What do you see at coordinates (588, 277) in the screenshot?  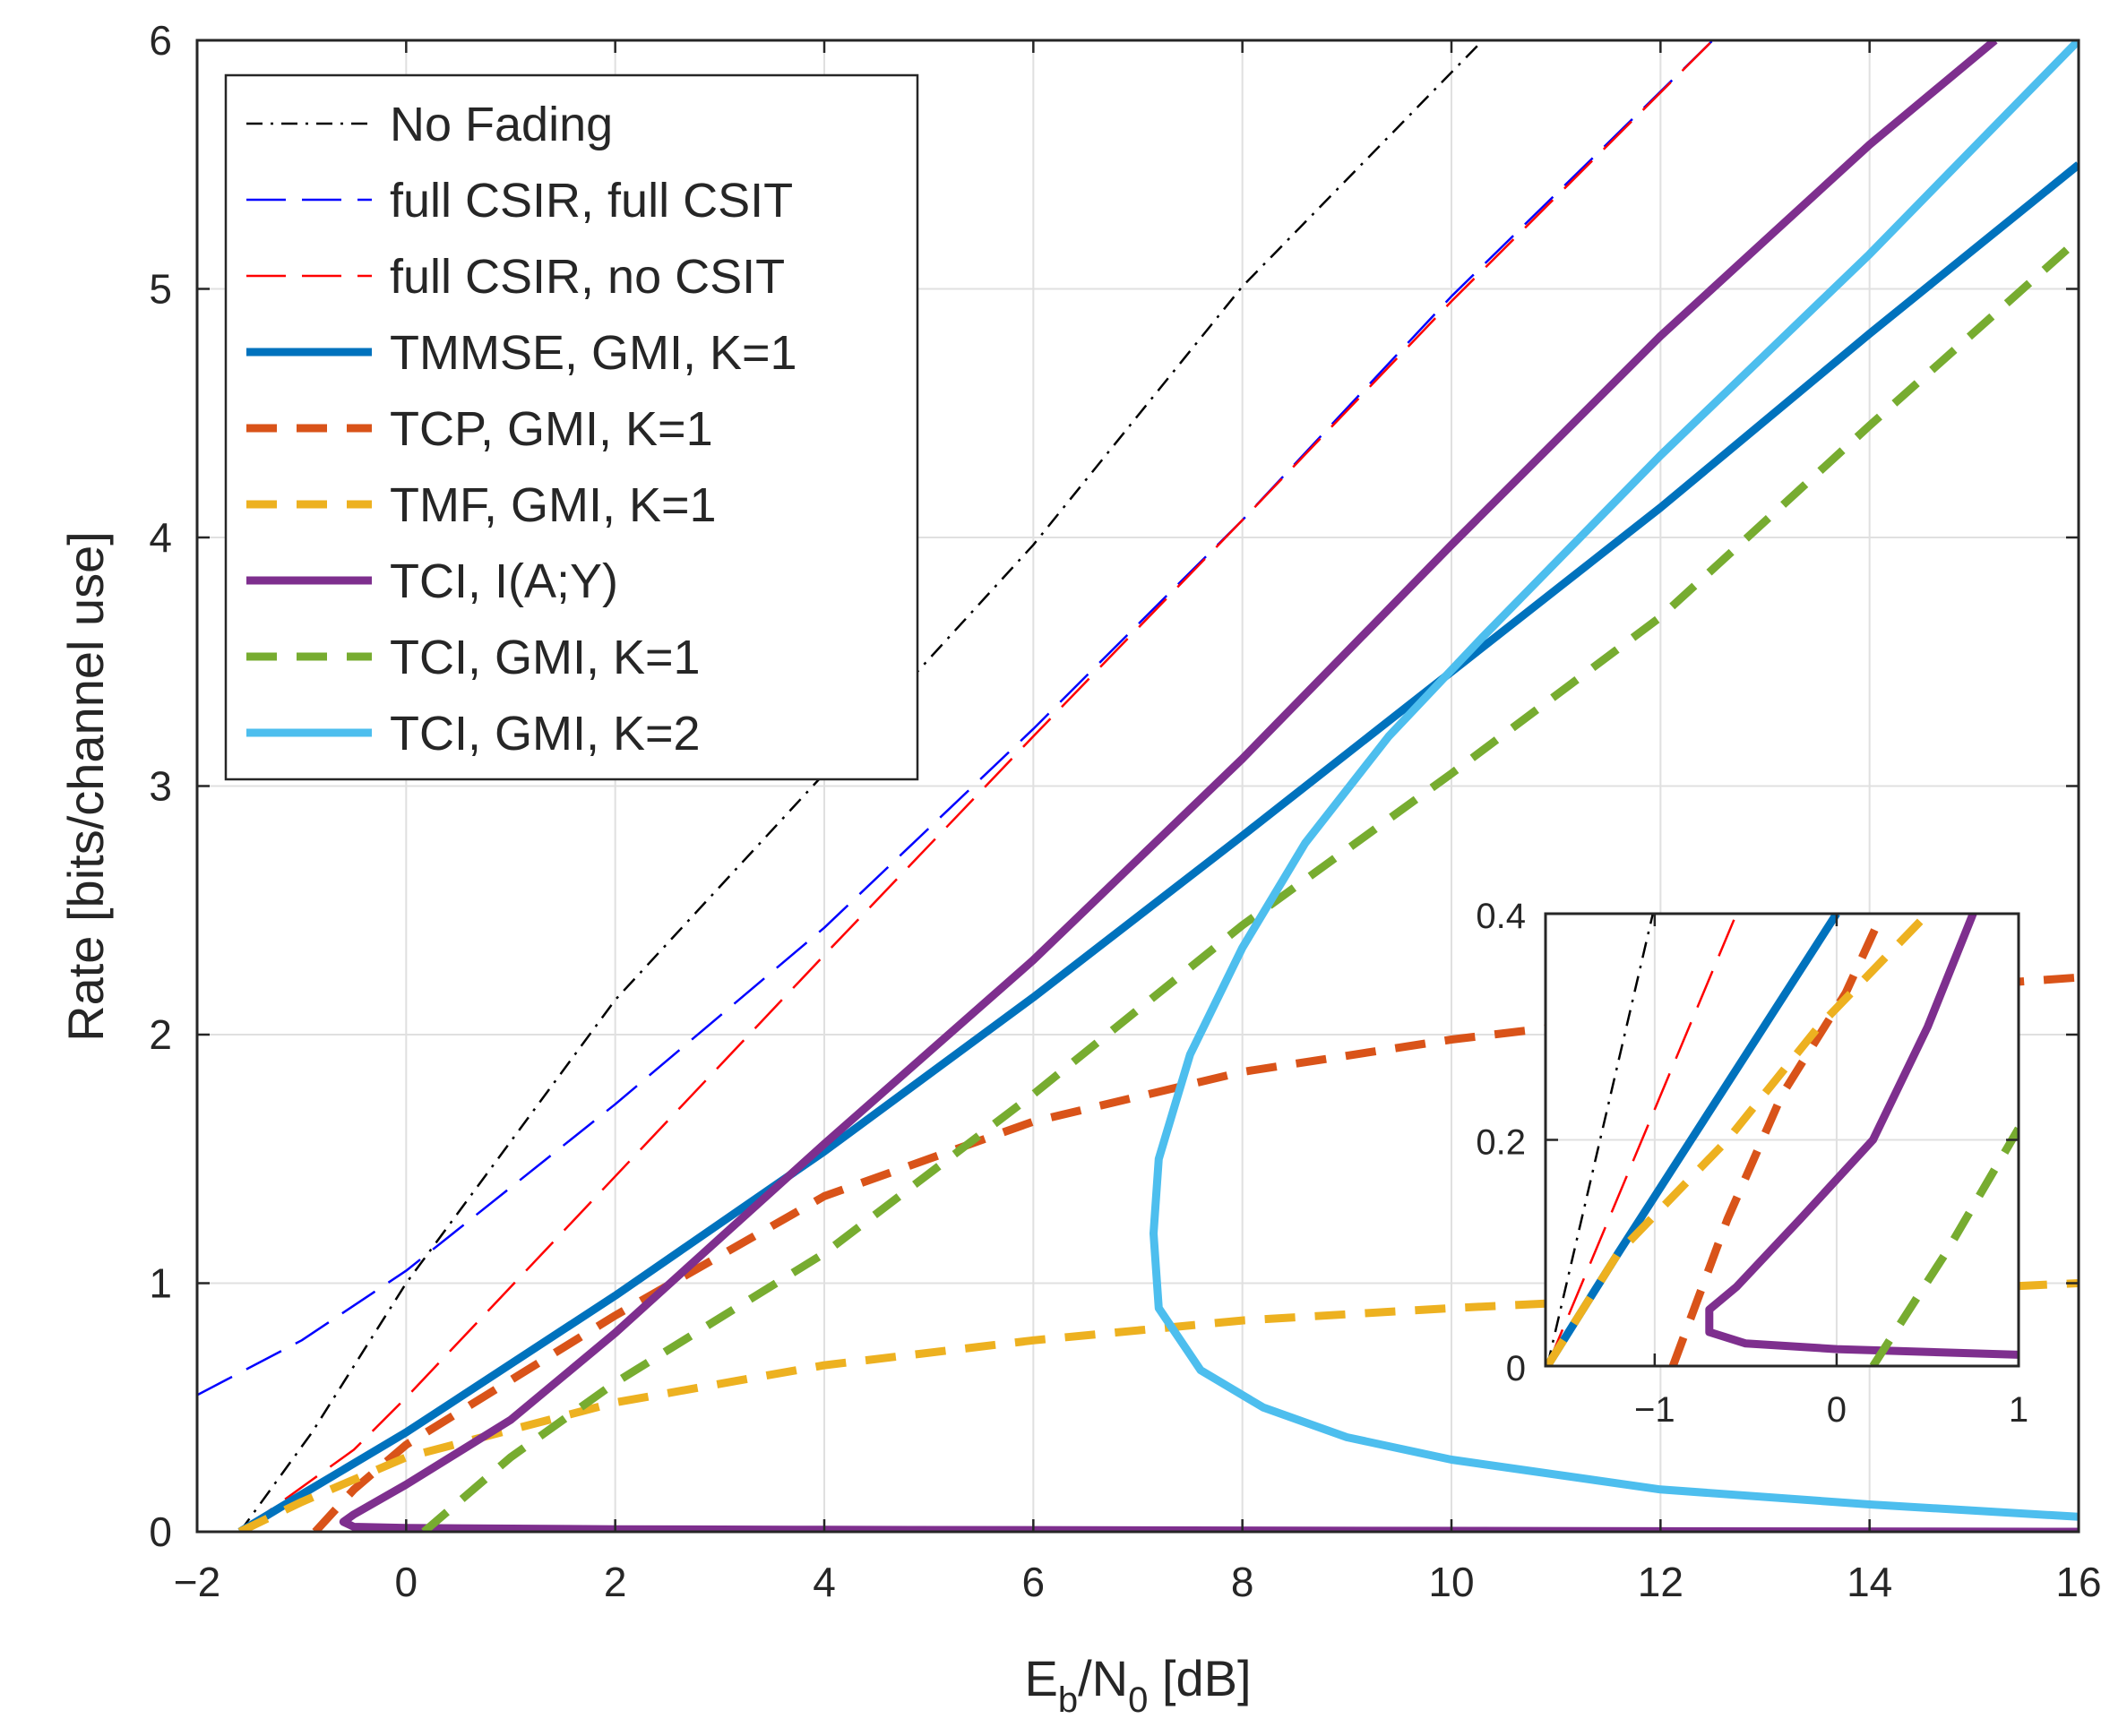 I see `legend-label: full CSIR, no CSIT` at bounding box center [588, 277].